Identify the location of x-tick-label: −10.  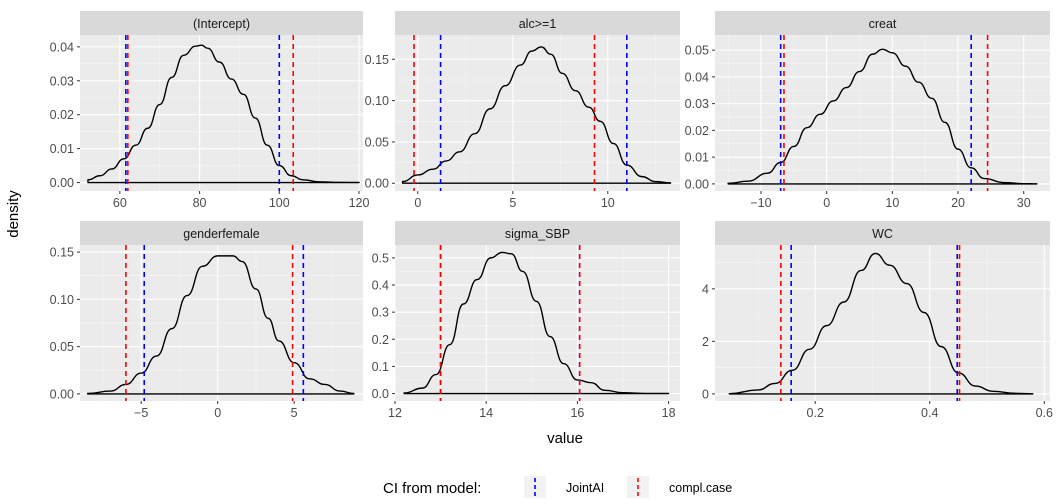
(760, 203).